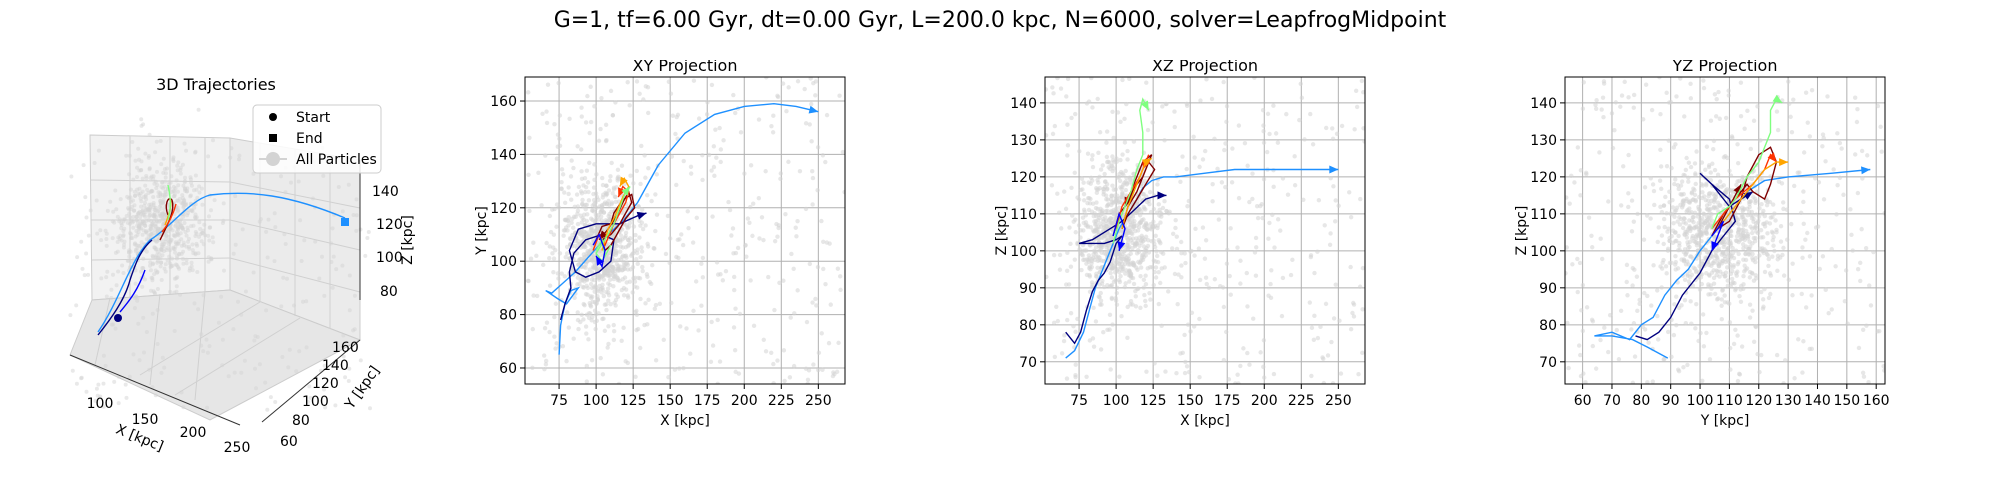 Image resolution: width=2000 pixels, height=500 pixels. I want to click on trajectory-line-3d, so click(221, 262).